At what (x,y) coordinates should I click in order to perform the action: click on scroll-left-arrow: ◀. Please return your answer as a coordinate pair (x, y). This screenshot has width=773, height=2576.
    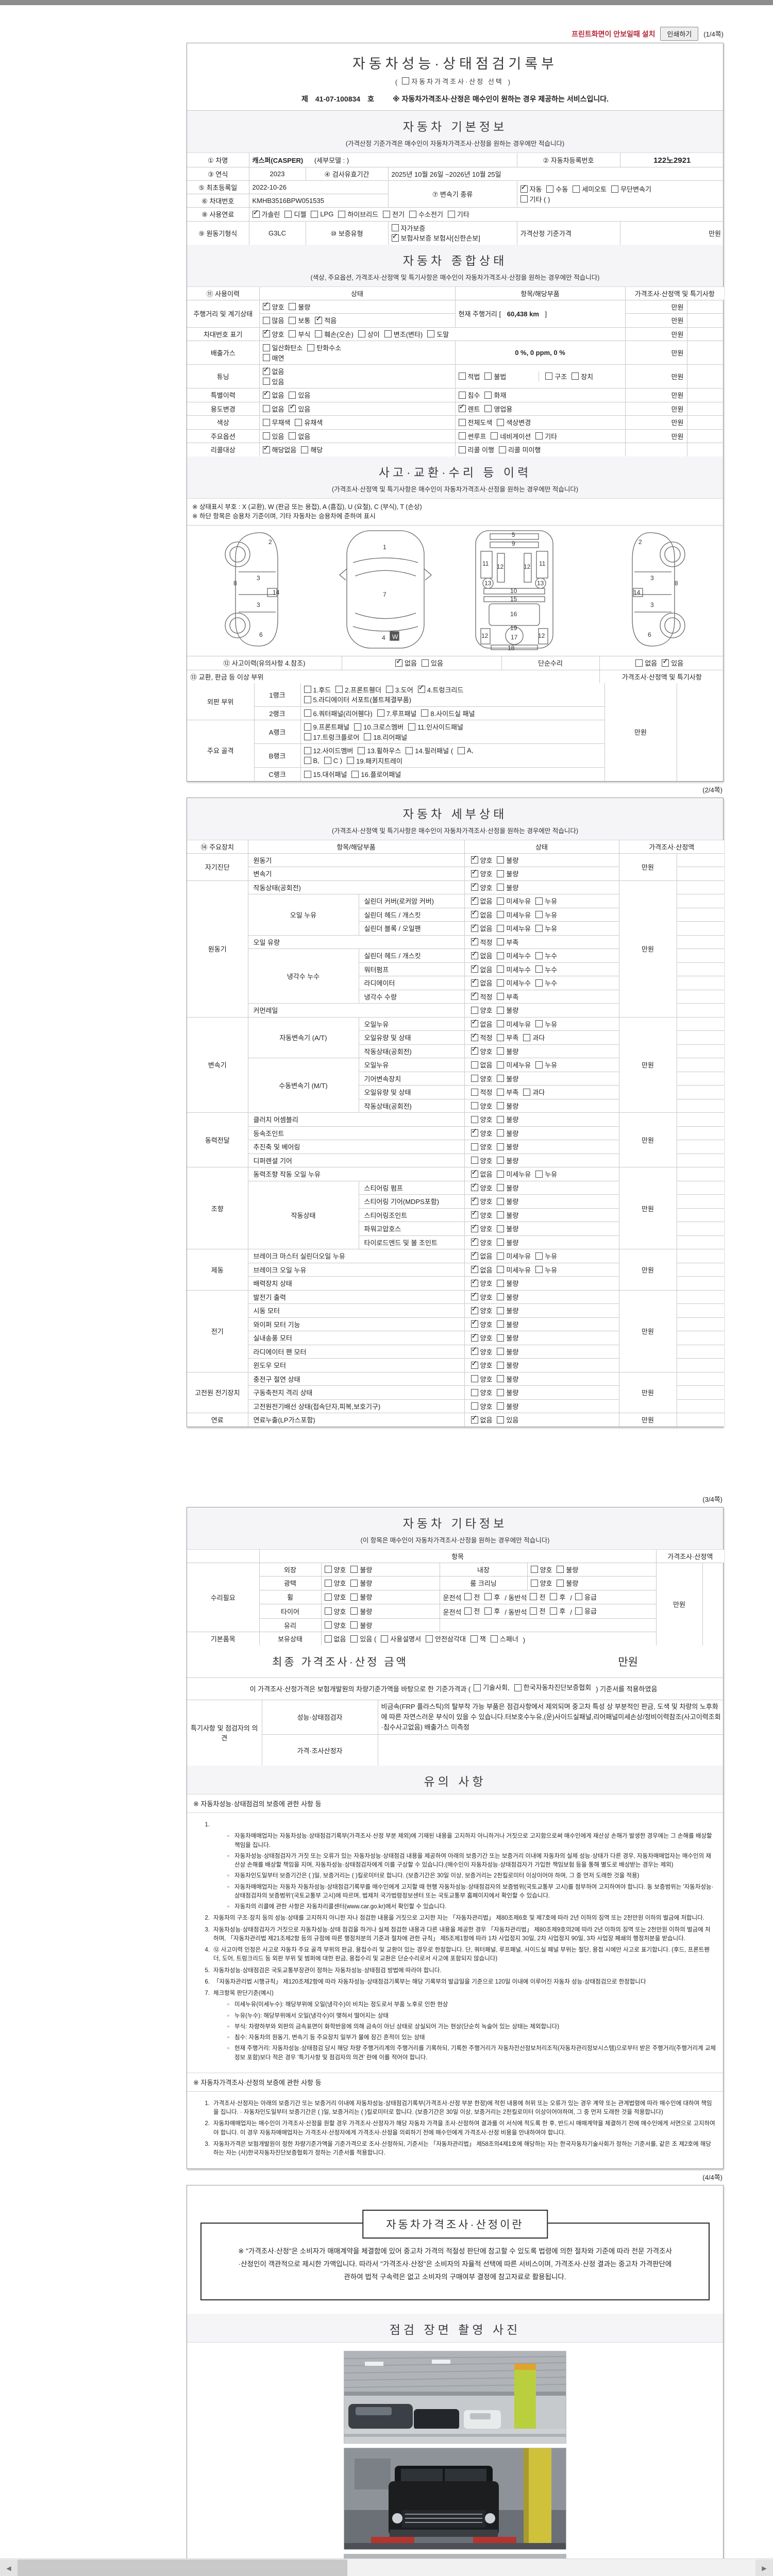
    Looking at the image, I should click on (9, 2568).